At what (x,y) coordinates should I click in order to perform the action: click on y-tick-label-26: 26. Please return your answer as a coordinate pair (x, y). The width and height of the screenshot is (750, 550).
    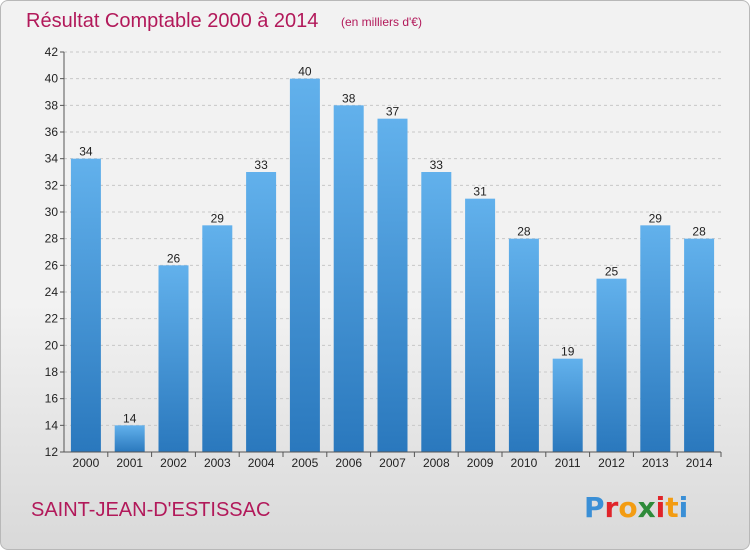
    Looking at the image, I should click on (52, 265).